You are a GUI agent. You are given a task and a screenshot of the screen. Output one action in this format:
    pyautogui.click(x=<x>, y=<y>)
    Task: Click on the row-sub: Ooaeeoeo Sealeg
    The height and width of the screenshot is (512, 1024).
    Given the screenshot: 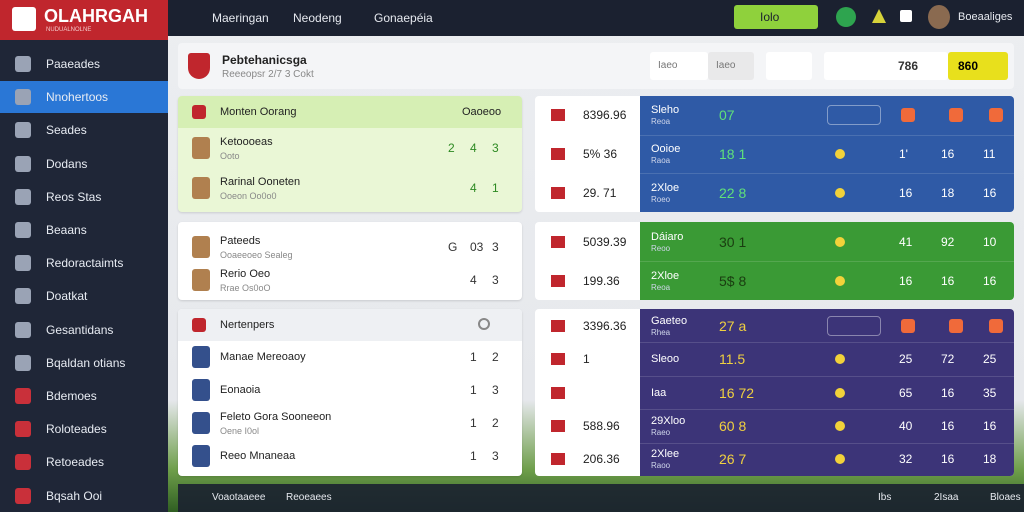 What is the action you would take?
    pyautogui.click(x=256, y=254)
    